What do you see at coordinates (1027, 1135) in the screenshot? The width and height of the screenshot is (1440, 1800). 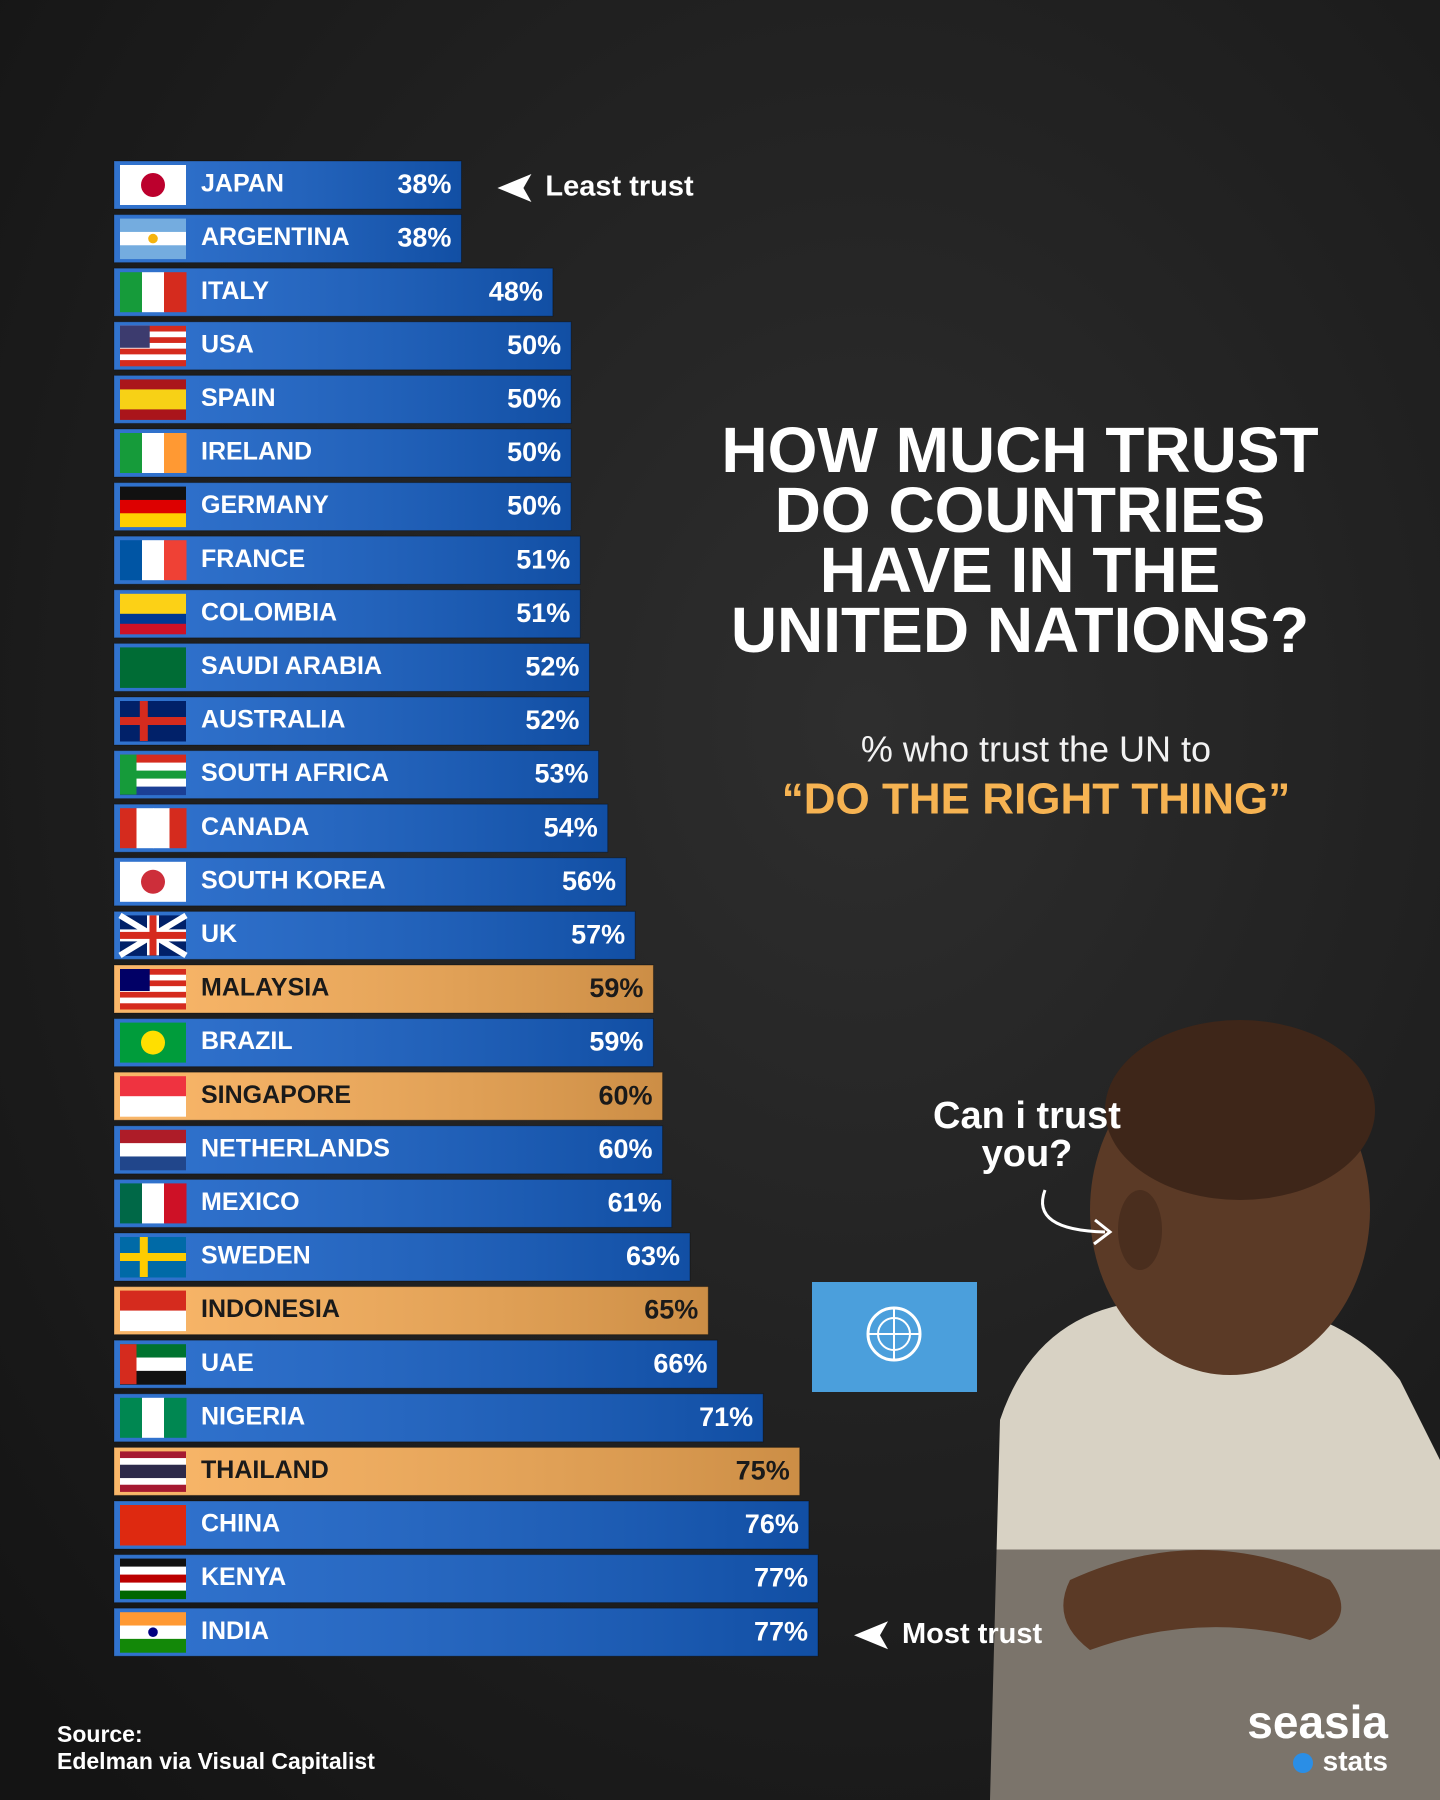 I see `callout: Can i trust you?` at bounding box center [1027, 1135].